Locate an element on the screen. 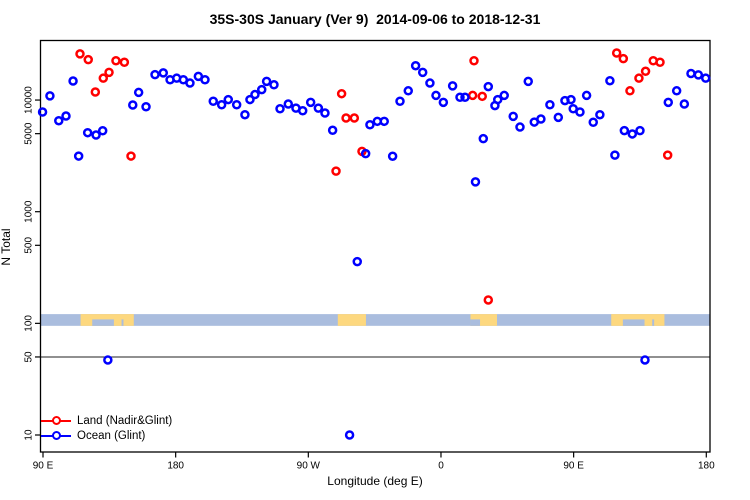 The width and height of the screenshot is (750, 500). legend-land-symbol is located at coordinates (56, 421).